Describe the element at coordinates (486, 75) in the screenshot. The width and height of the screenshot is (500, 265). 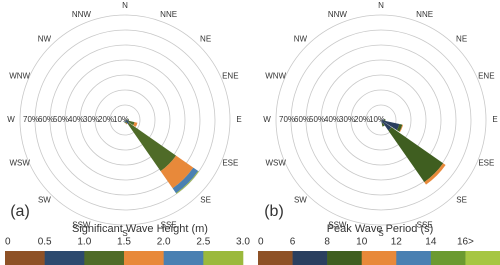
I see `direction-label: ENE` at that location.